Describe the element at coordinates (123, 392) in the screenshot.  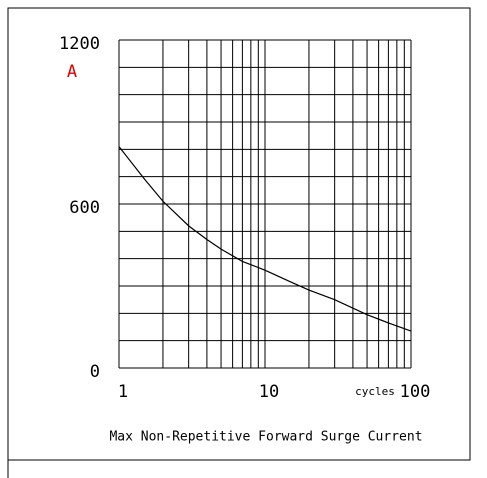
I see `x-tick-label: 1` at that location.